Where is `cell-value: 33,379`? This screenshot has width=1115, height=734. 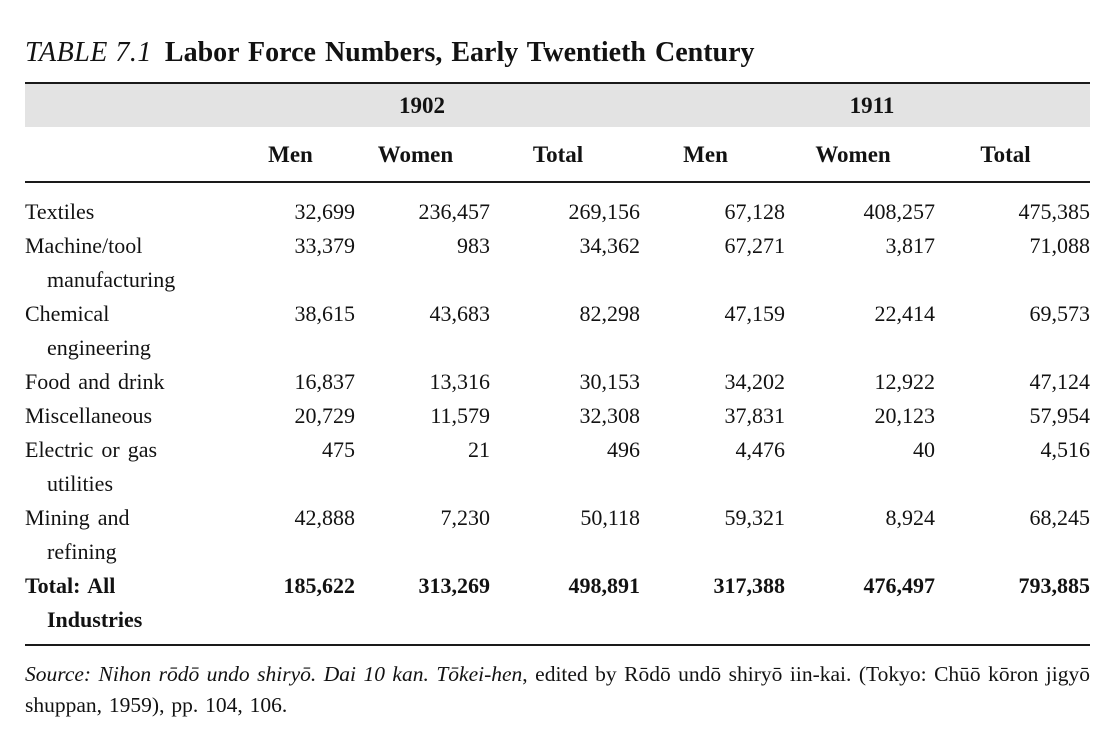
cell-value: 33,379 is located at coordinates (325, 245).